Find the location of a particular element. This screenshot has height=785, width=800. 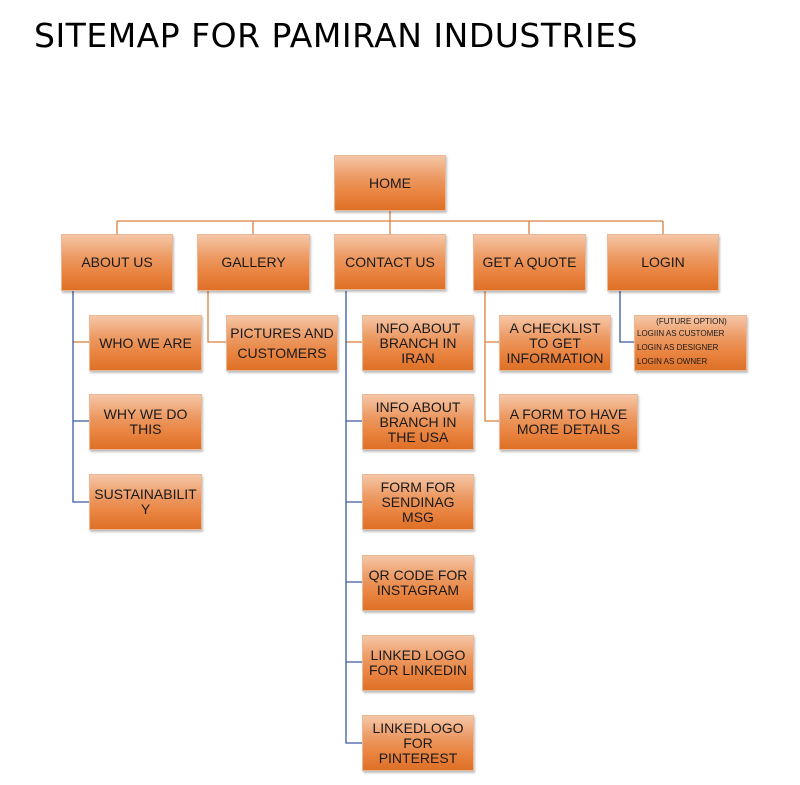

connector-login is located at coordinates (626, 317).